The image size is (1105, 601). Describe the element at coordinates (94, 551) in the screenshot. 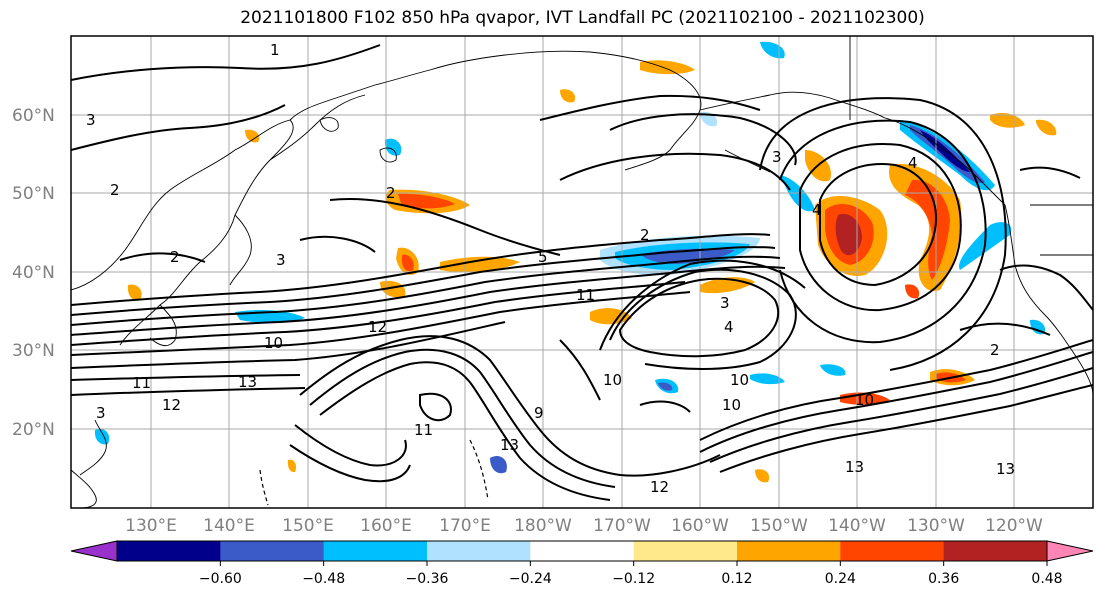

I see `colorbar-left-extension` at that location.